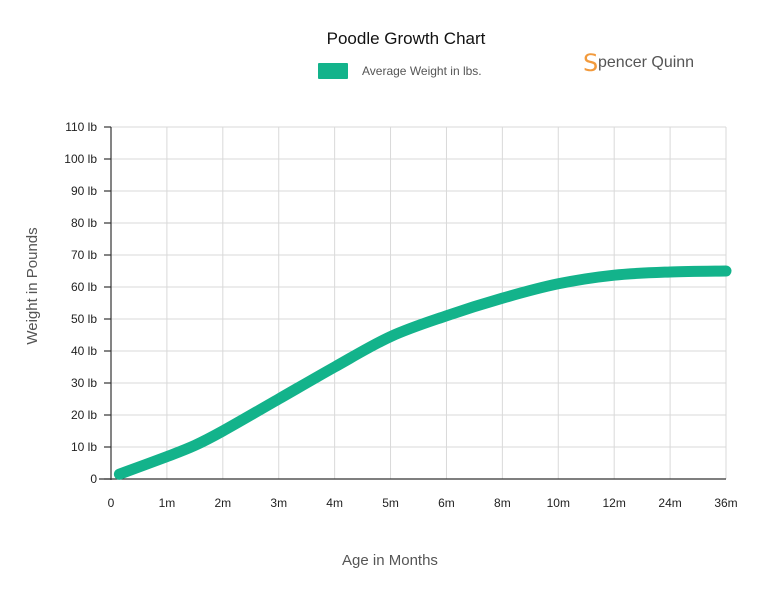 The height and width of the screenshot is (597, 768). I want to click on x-tick-label: 24m, so click(669, 503).